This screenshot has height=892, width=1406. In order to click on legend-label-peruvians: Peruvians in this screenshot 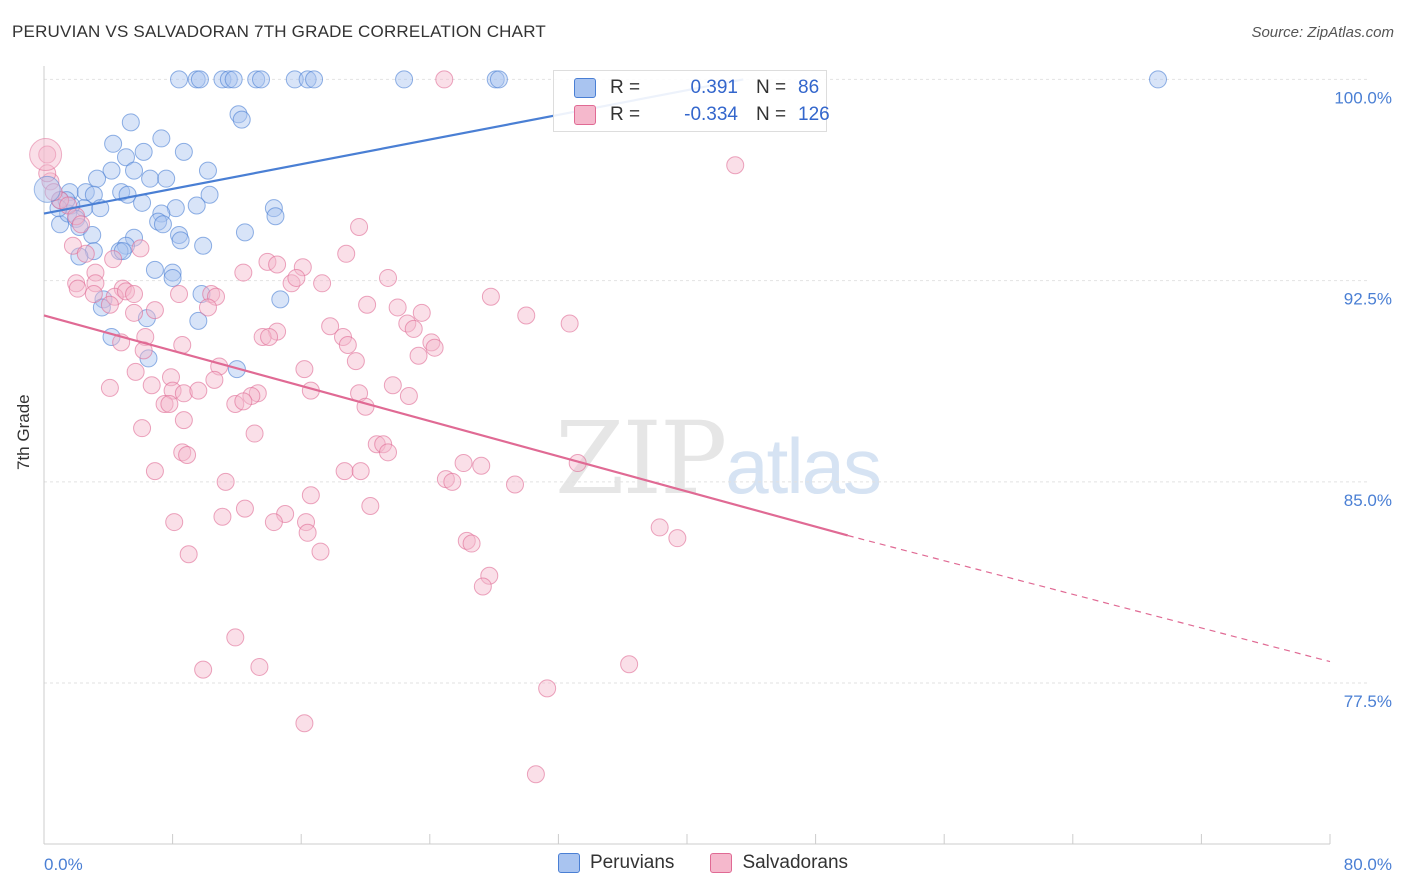, I will do `click(632, 862)`.